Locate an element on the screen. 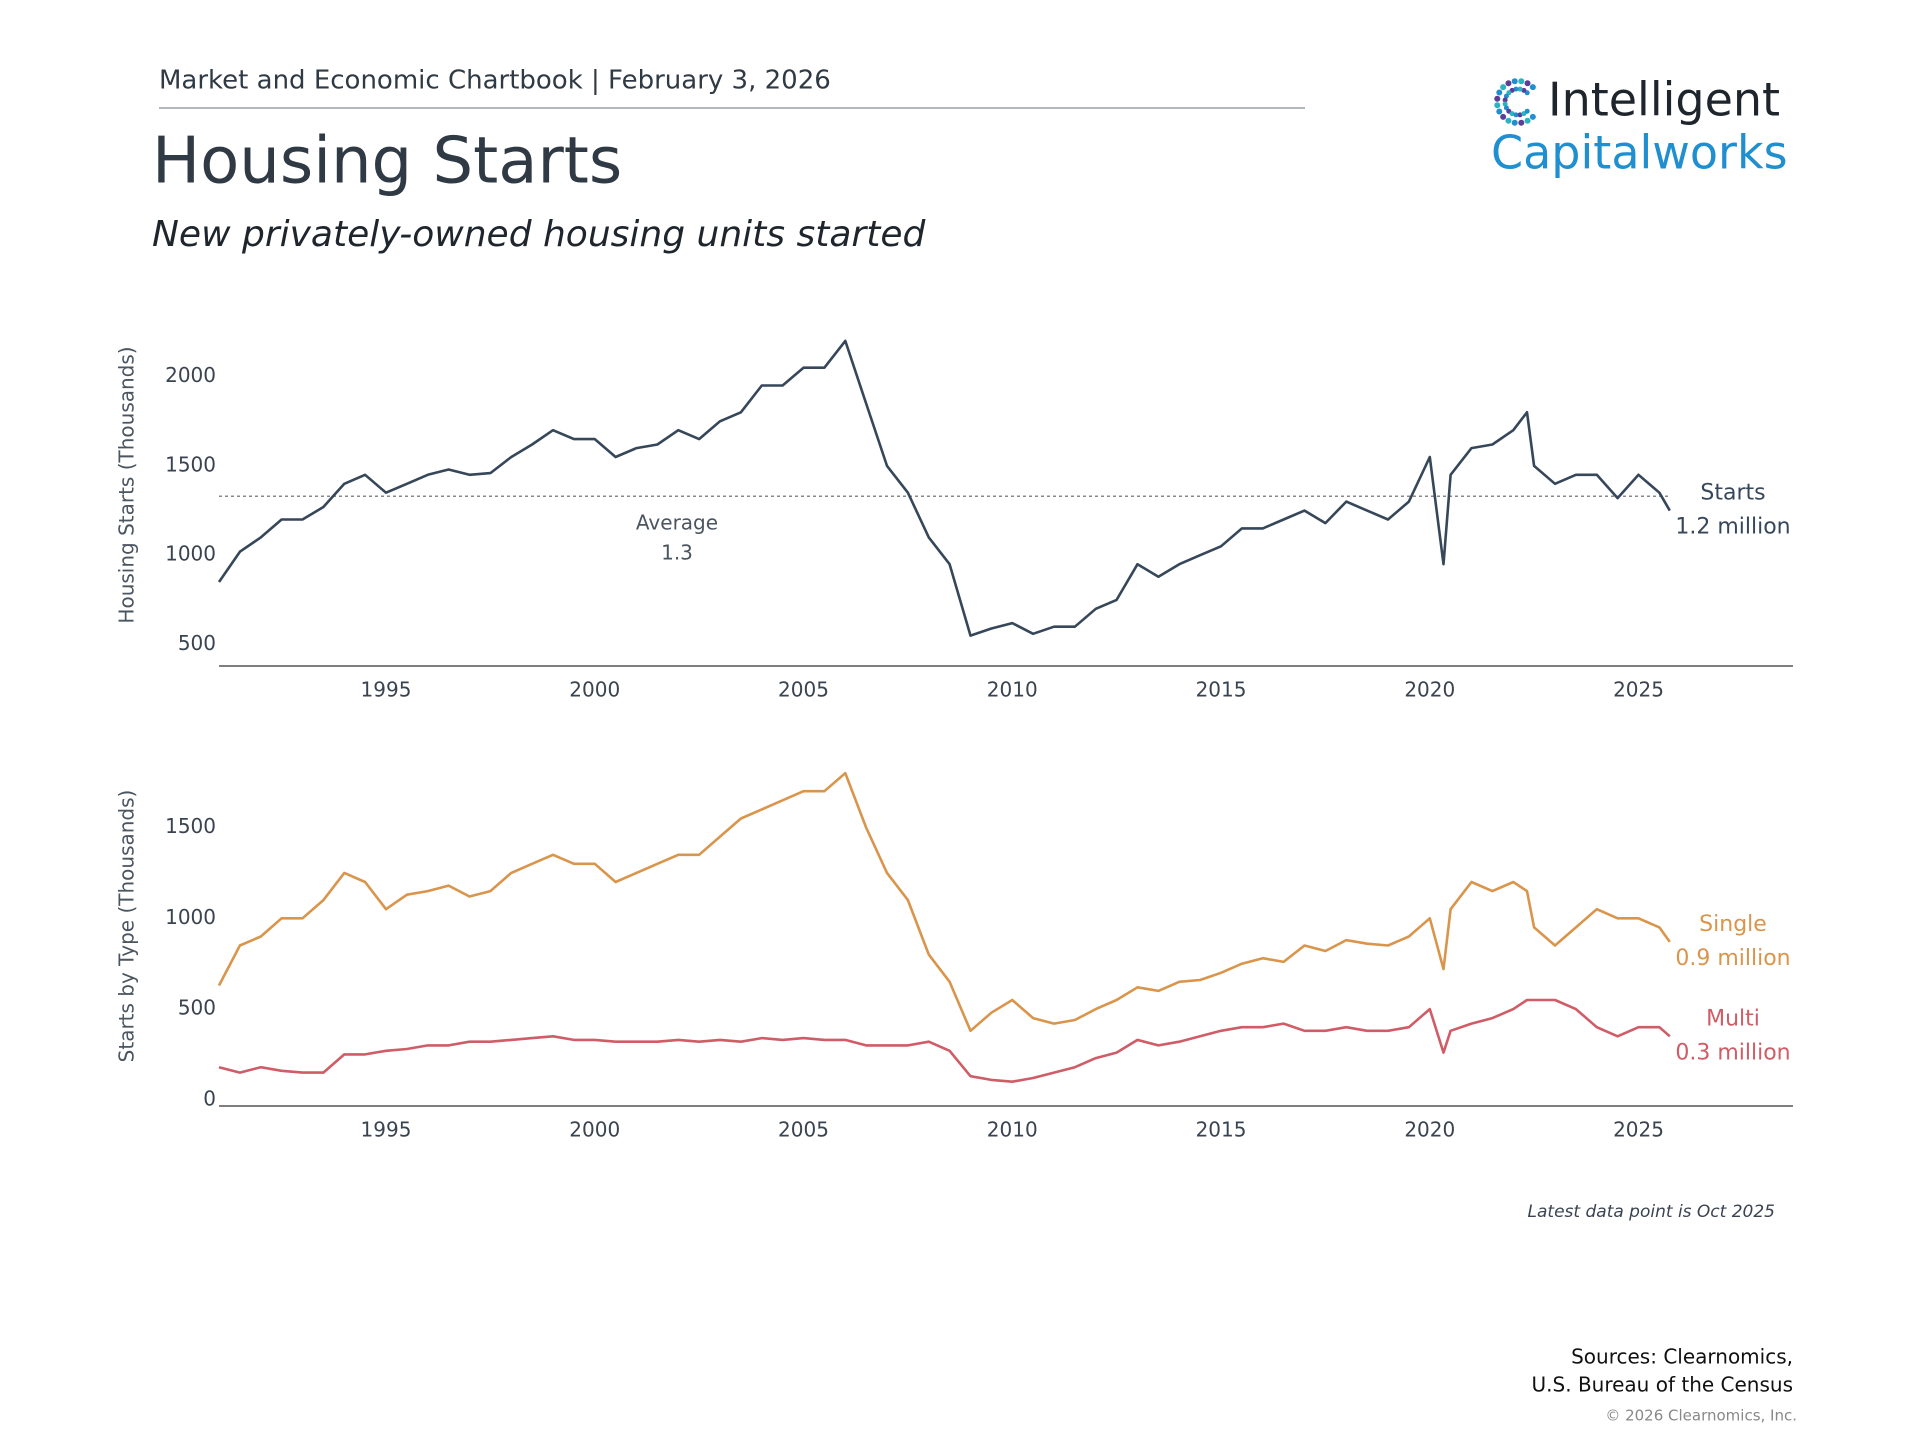 The height and width of the screenshot is (1440, 1920). sources: Sources: Clearnomics, is located at coordinates (1682, 1357).